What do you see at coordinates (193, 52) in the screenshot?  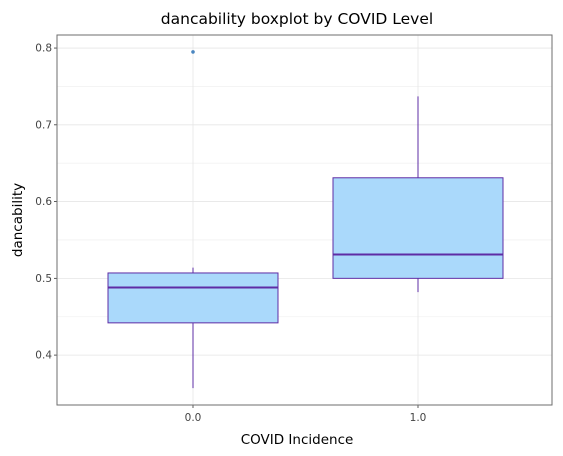 I see `outlier-point` at bounding box center [193, 52].